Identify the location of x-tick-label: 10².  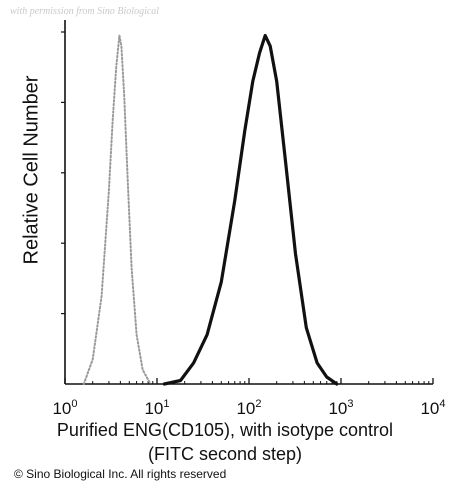
(248, 408).